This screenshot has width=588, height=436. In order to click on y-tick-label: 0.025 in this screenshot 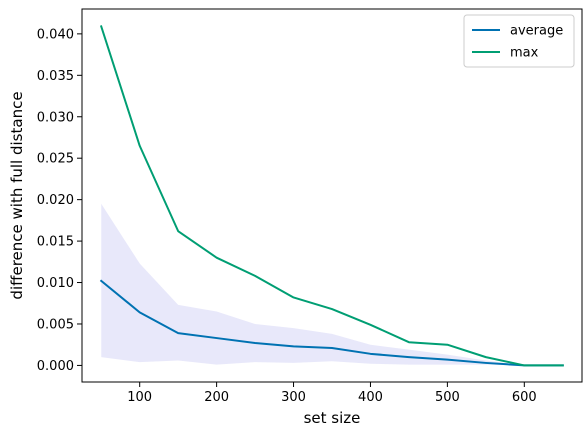, I will do `click(55, 159)`.